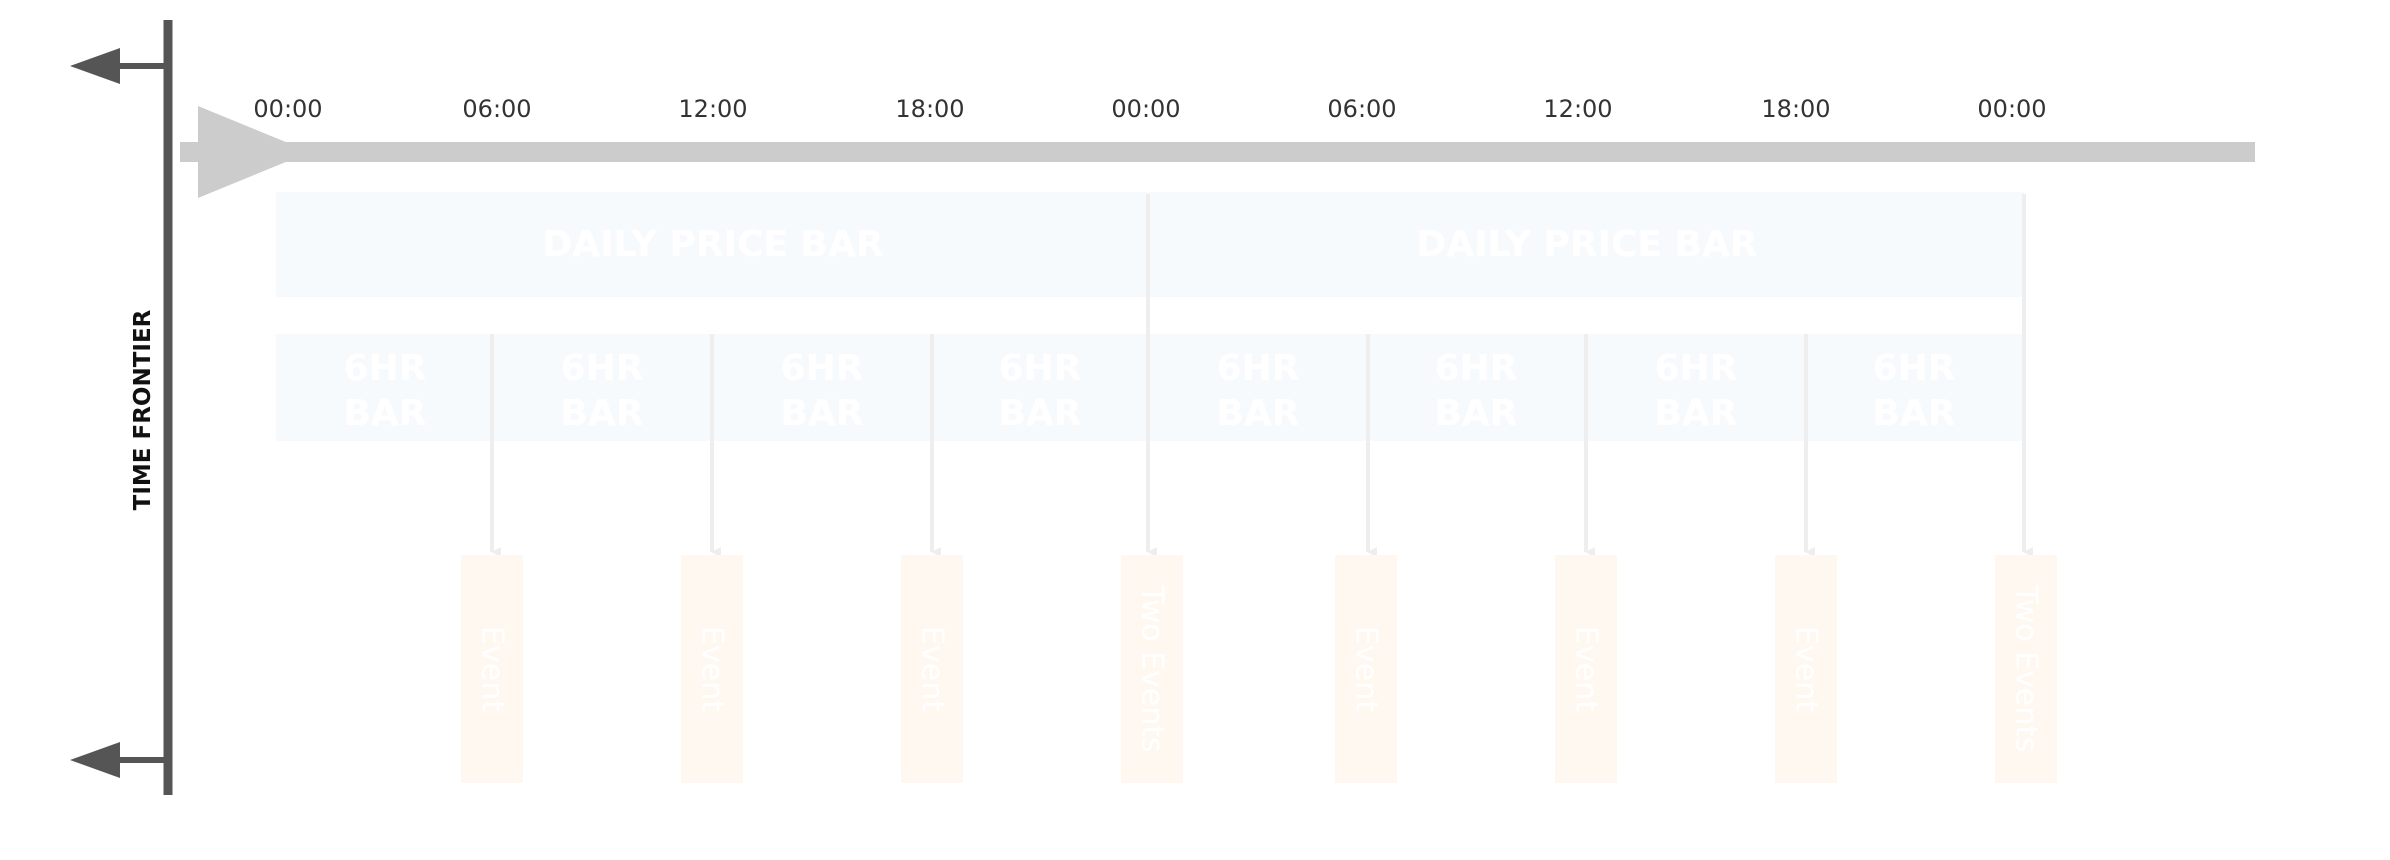 The height and width of the screenshot is (860, 2390). Describe the element at coordinates (95, 760) in the screenshot. I see `frontier-bottom-arrowhead-icon` at that location.